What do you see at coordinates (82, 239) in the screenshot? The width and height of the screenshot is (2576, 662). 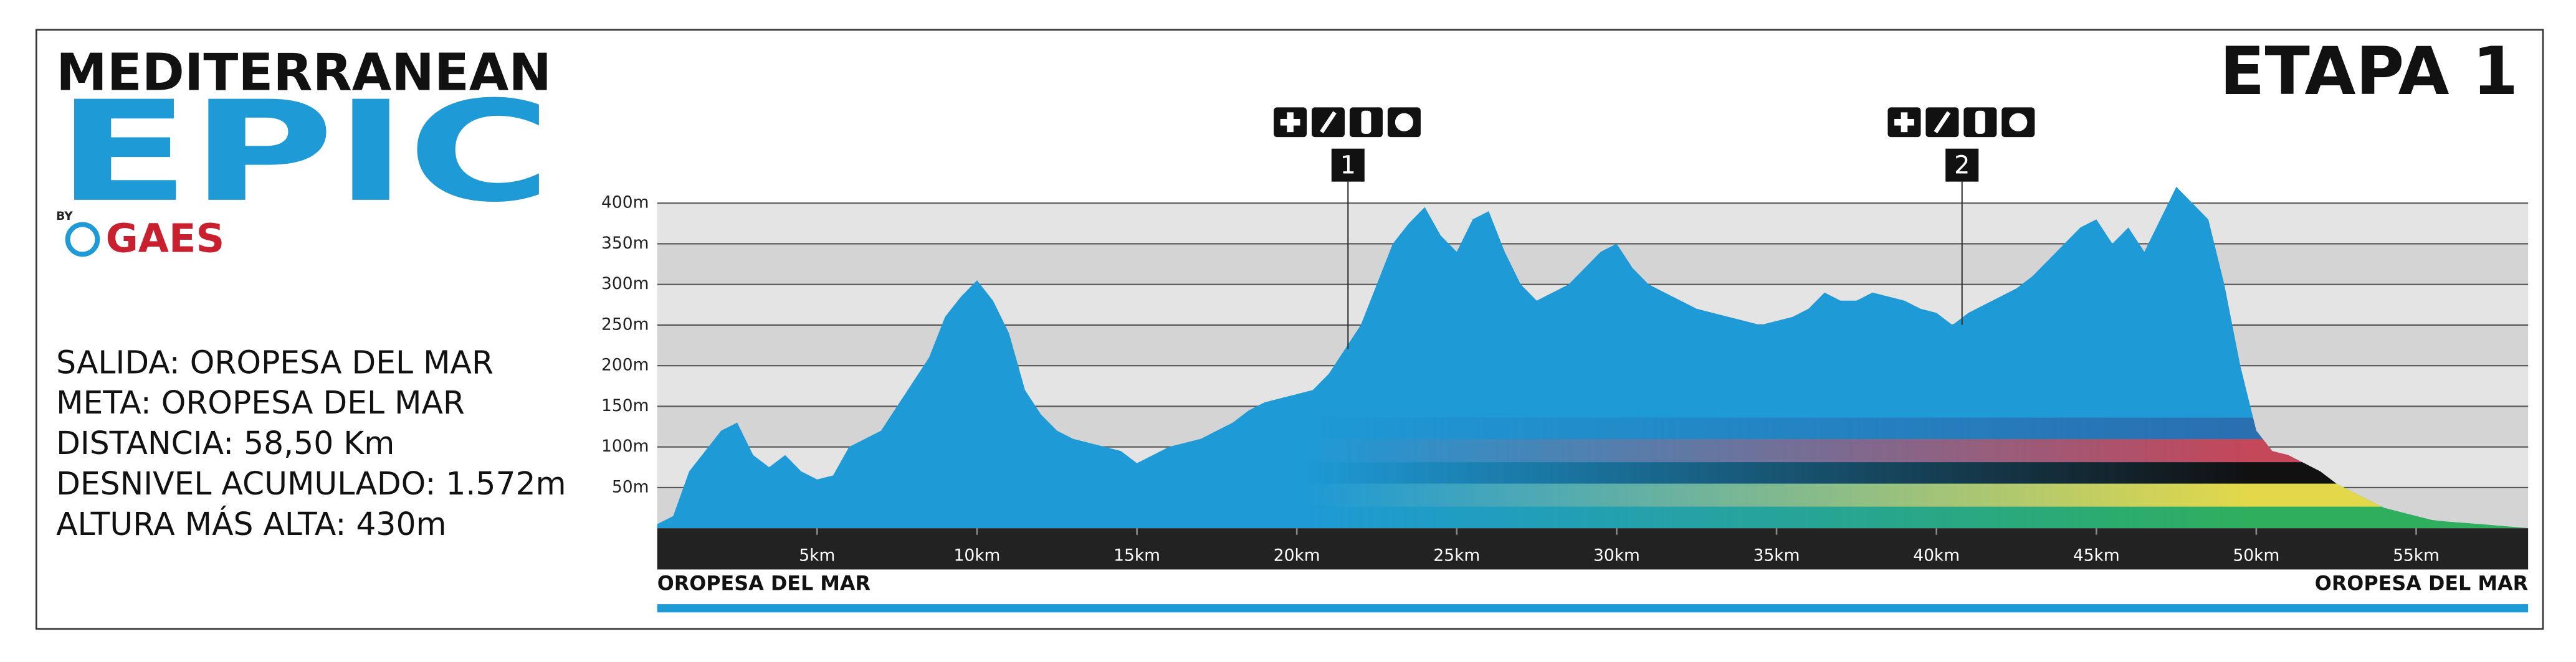 I see `sponsor-icon` at bounding box center [82, 239].